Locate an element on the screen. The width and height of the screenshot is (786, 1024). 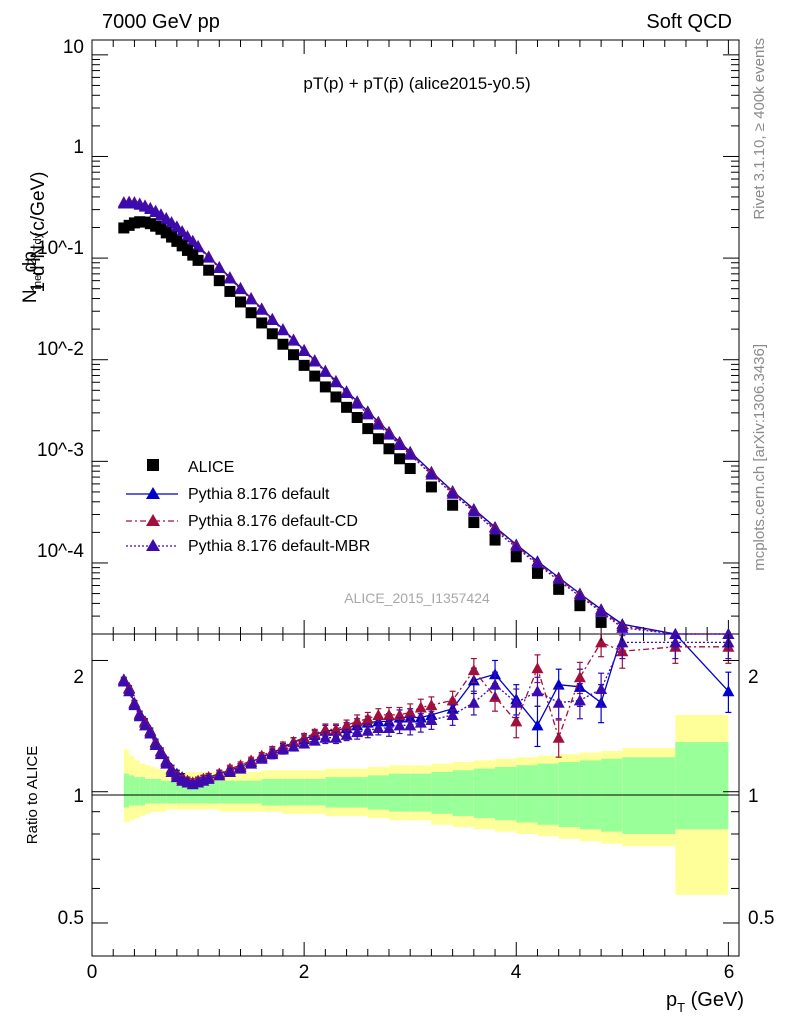
main-ytick-label: 10^-2 is located at coordinates (60, 349).